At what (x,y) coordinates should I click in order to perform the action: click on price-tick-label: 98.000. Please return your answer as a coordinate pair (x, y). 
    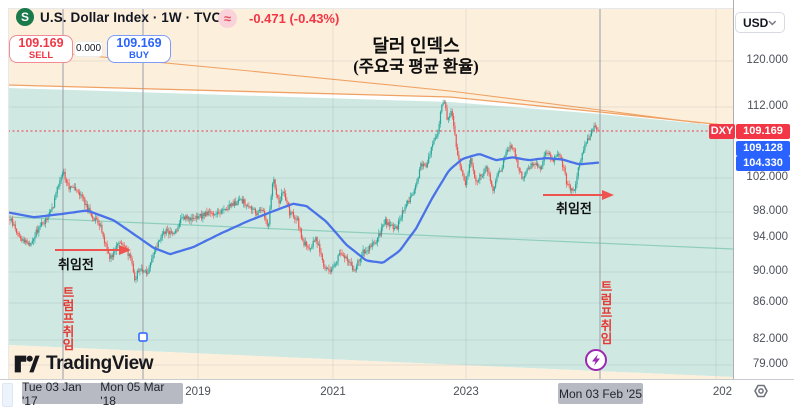
    Looking at the image, I should click on (770, 211).